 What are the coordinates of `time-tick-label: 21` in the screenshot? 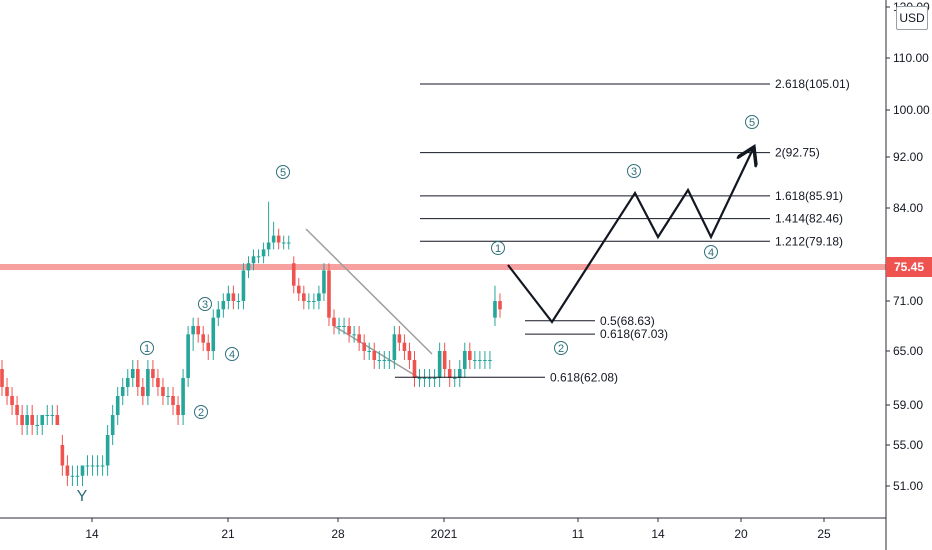 It's located at (228, 534).